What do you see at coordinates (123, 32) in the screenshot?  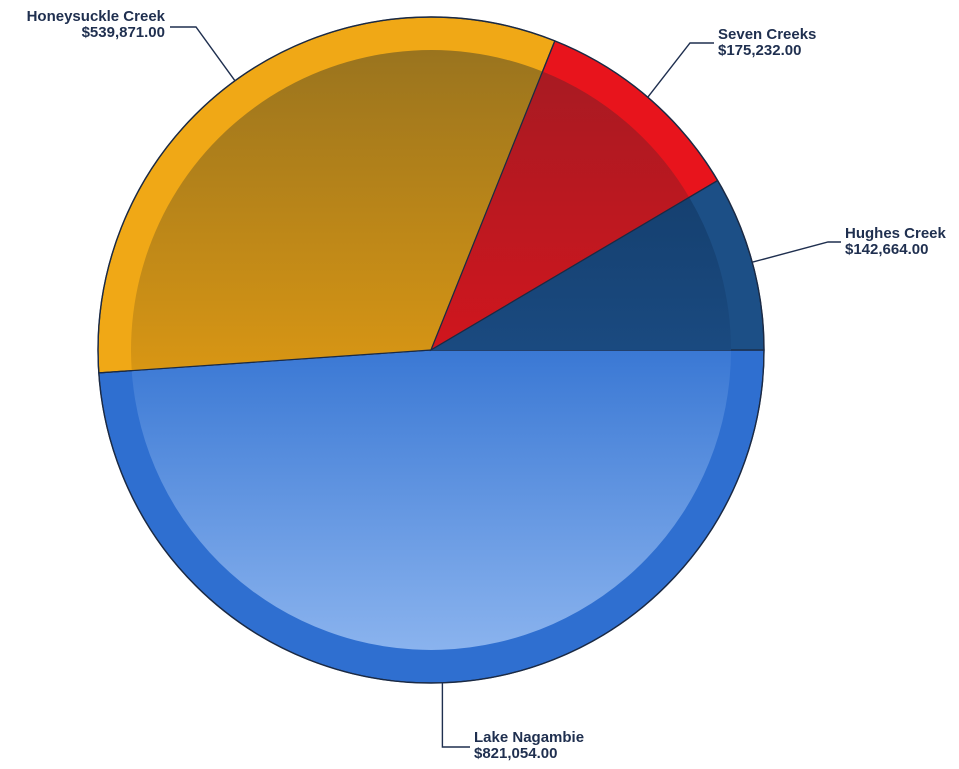 I see `slice-label-value: $539,871.00` at bounding box center [123, 32].